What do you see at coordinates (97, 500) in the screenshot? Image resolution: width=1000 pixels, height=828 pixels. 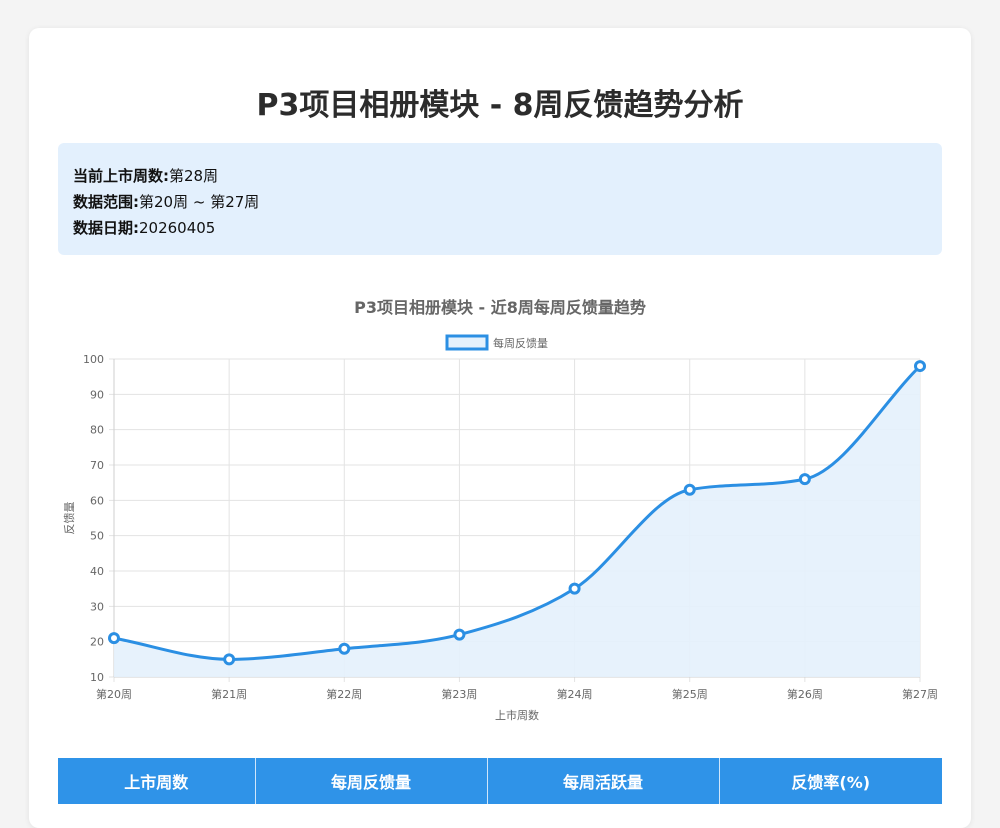 I see `y-tick-label: 60` at bounding box center [97, 500].